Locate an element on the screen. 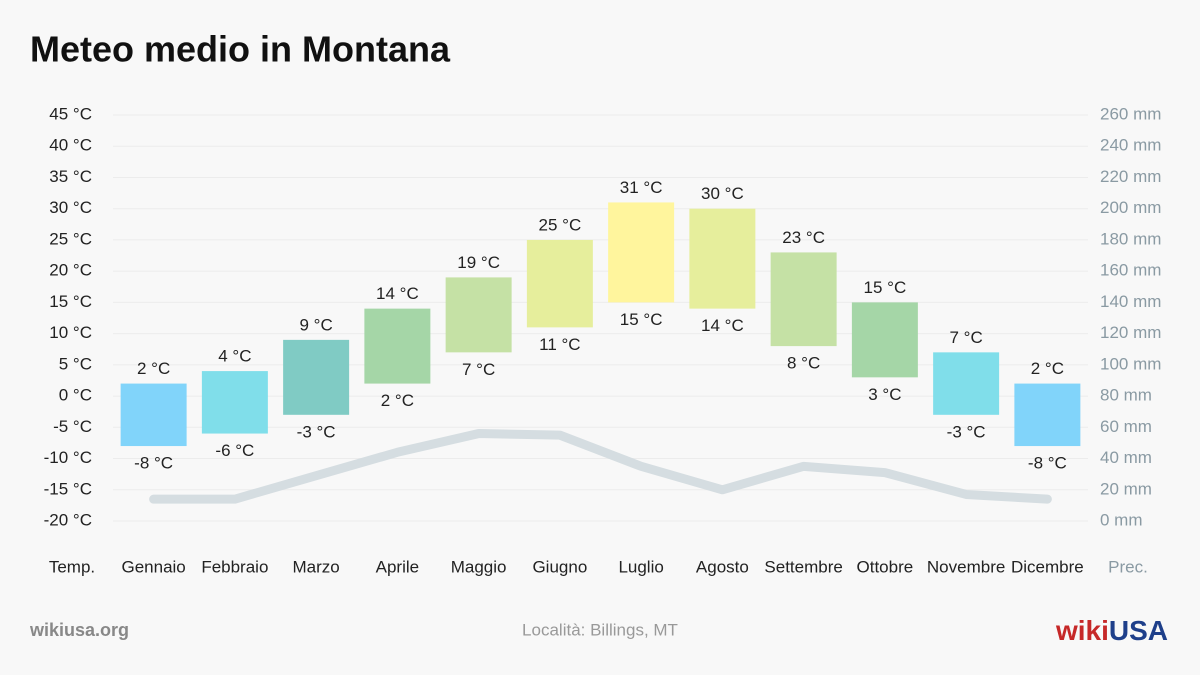  x-tick-label: Gennaio is located at coordinates (153, 566).